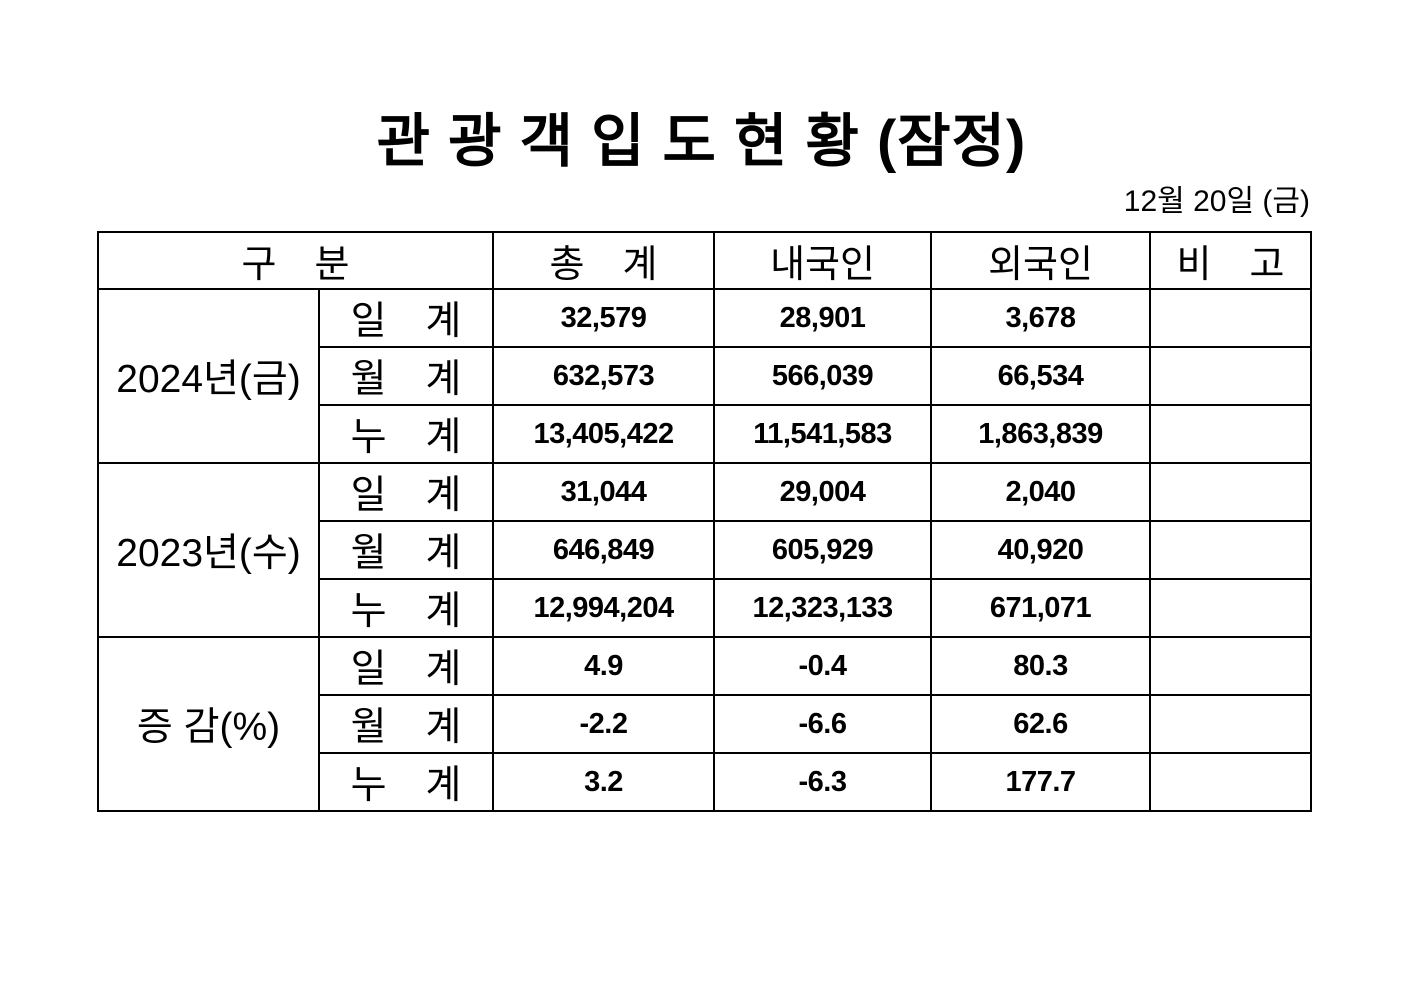  I want to click on cell-domestic: -6.3, so click(823, 782).